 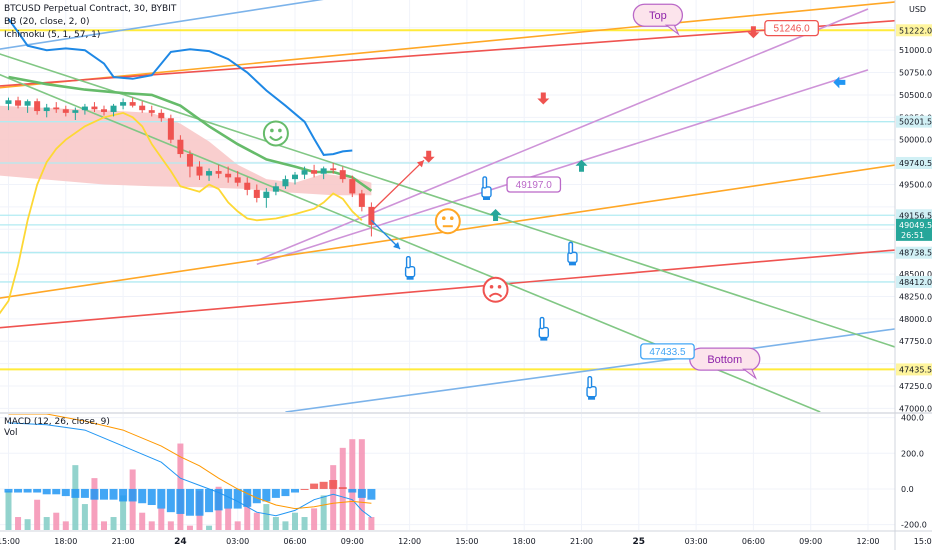 What do you see at coordinates (915, 369) in the screenshot?
I see `price-badge-text: 47435.5` at bounding box center [915, 369].